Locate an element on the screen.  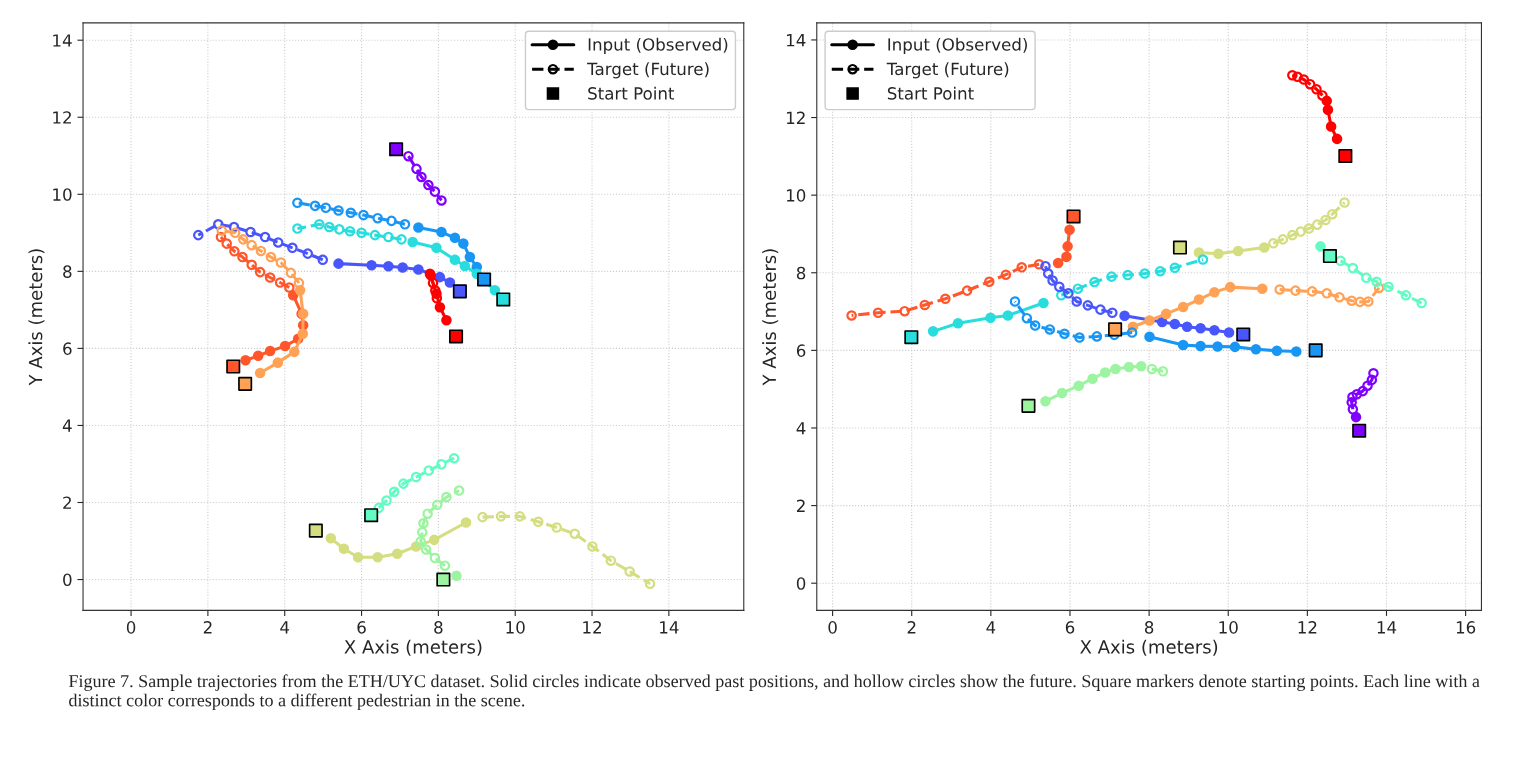
caption: Figure 7. Sample trajectories from the ETH/UYC dataset. Solid circles indicate observed past positions, and hollow circles show the future. Square markers denote starting points. Each line with a distinct color corresponds to a different pedestrian in the scene. is located at coordinates (774, 692).